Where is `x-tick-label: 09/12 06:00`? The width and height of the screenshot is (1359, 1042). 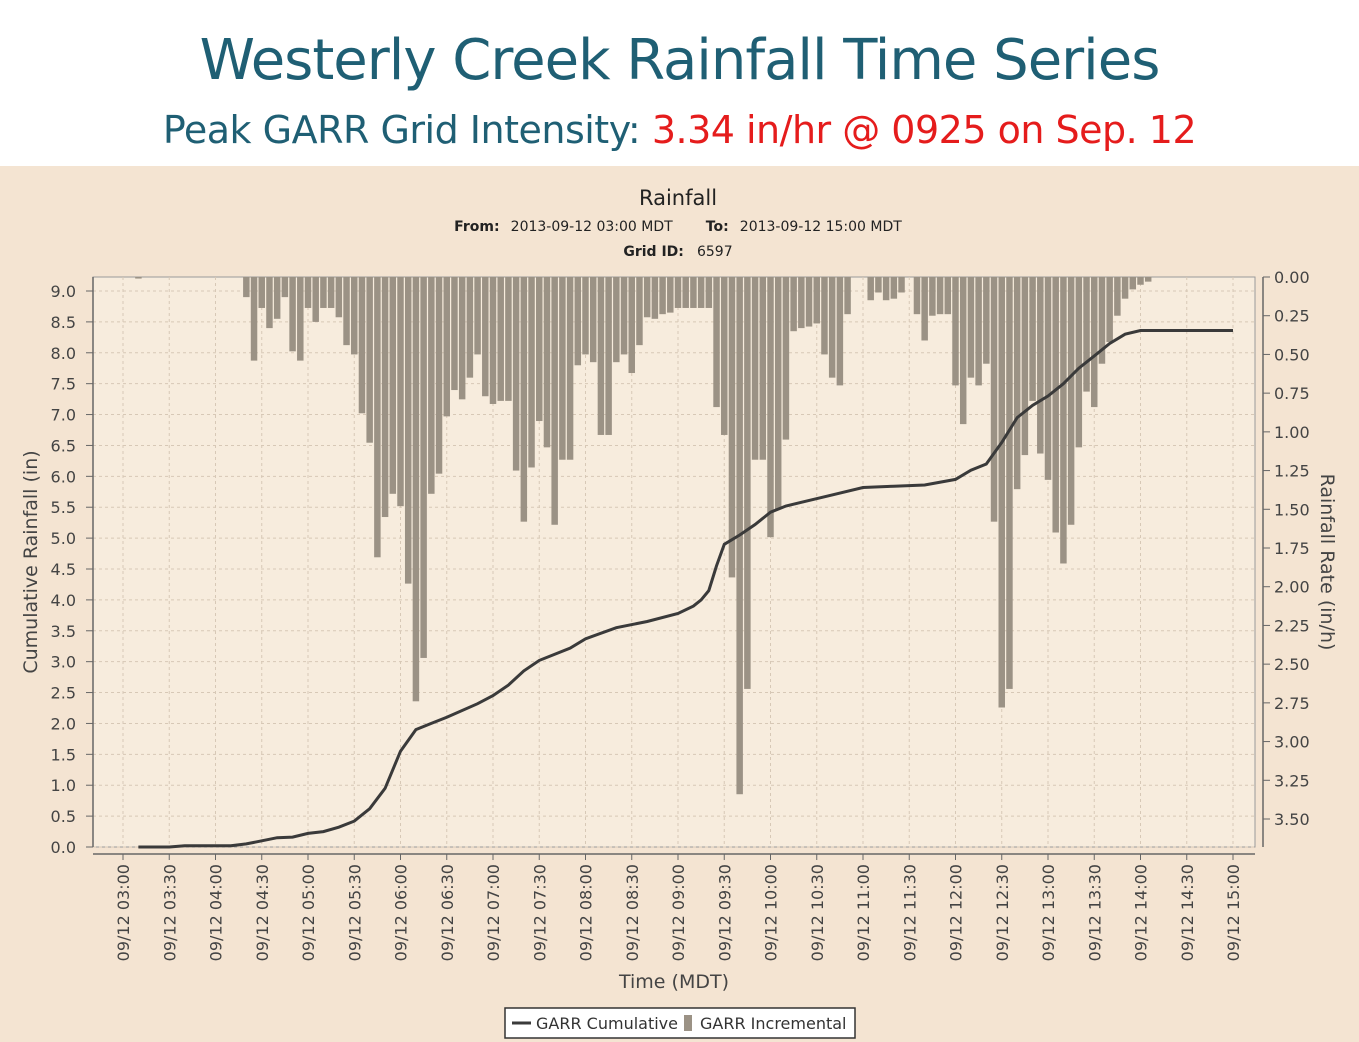 x-tick-label: 09/12 06:00 is located at coordinates (401, 912).